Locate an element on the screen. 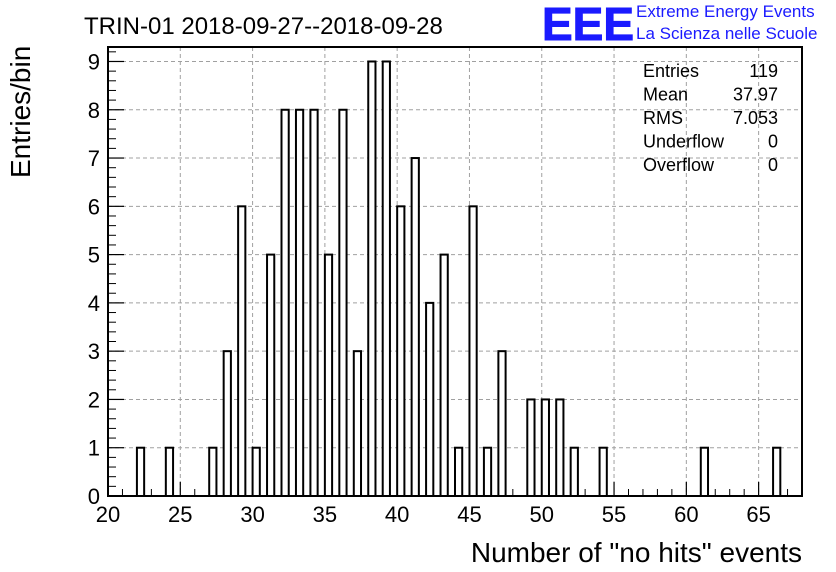 Image resolution: width=836 pixels, height=572 pixels. stat-label: Entries is located at coordinates (671, 71).